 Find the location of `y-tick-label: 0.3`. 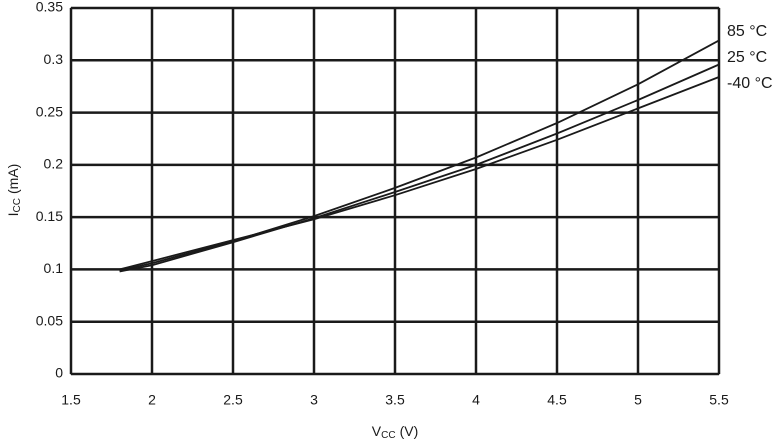

y-tick-label: 0.3 is located at coordinates (54, 59).